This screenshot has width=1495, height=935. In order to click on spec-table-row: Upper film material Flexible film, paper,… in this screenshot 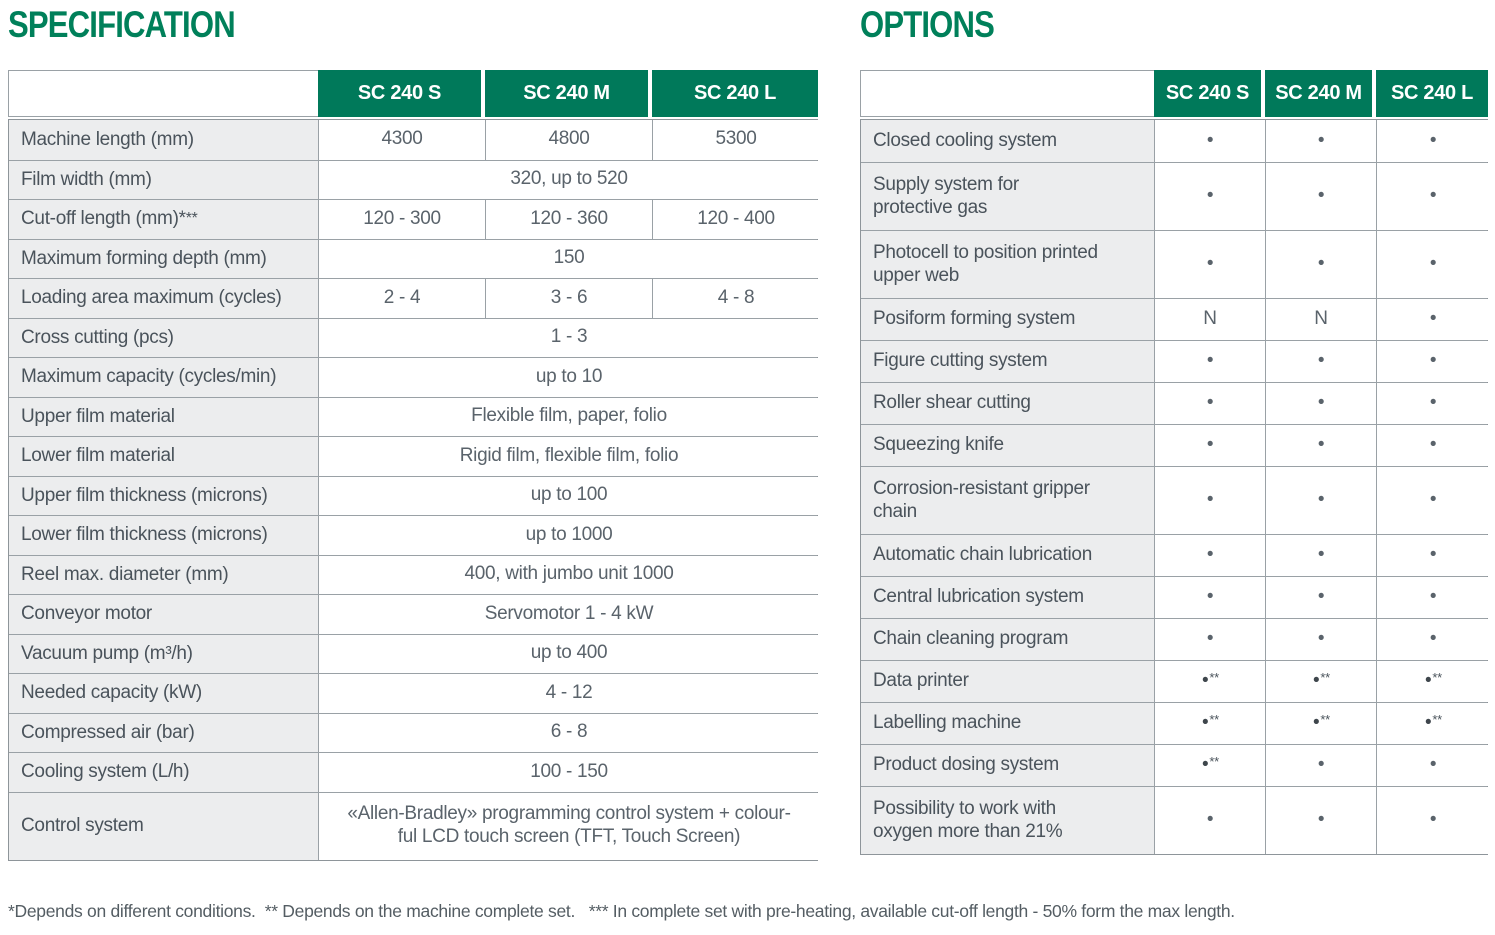, I will do `click(414, 416)`.